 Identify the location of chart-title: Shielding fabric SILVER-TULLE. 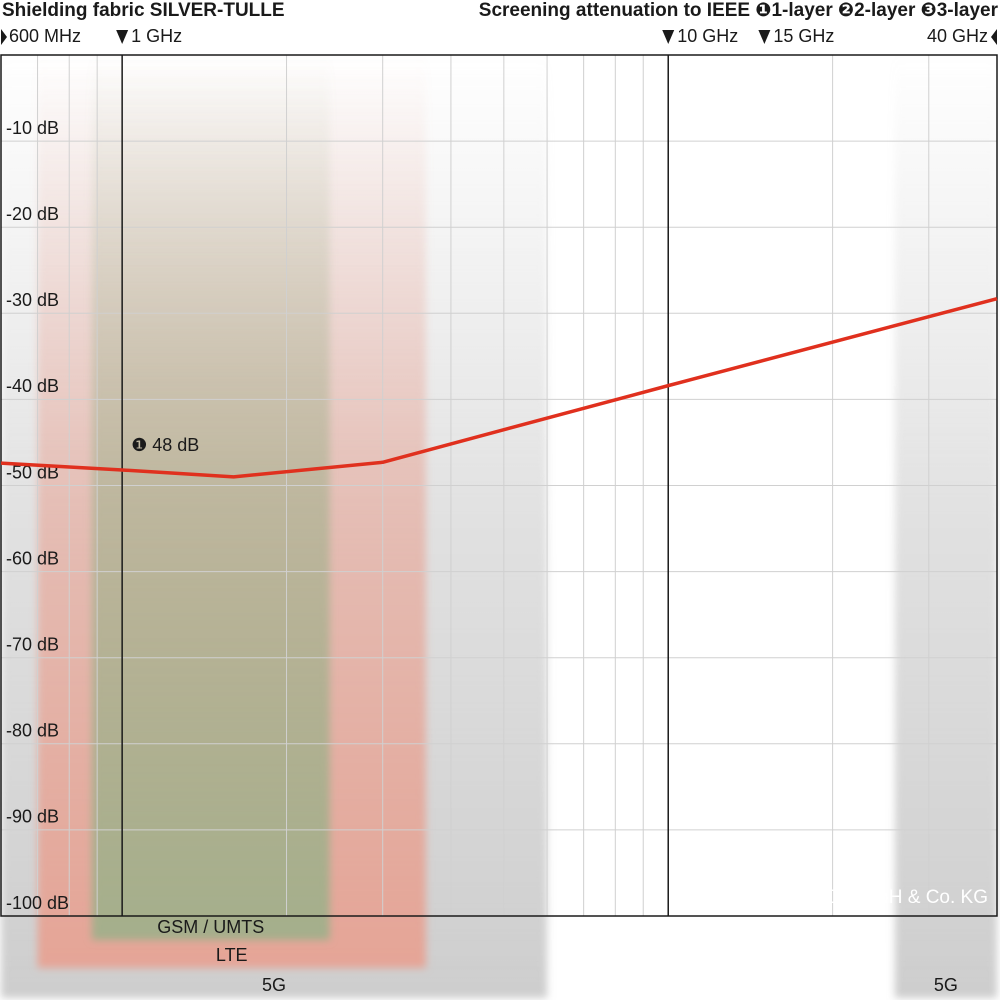
(143, 10).